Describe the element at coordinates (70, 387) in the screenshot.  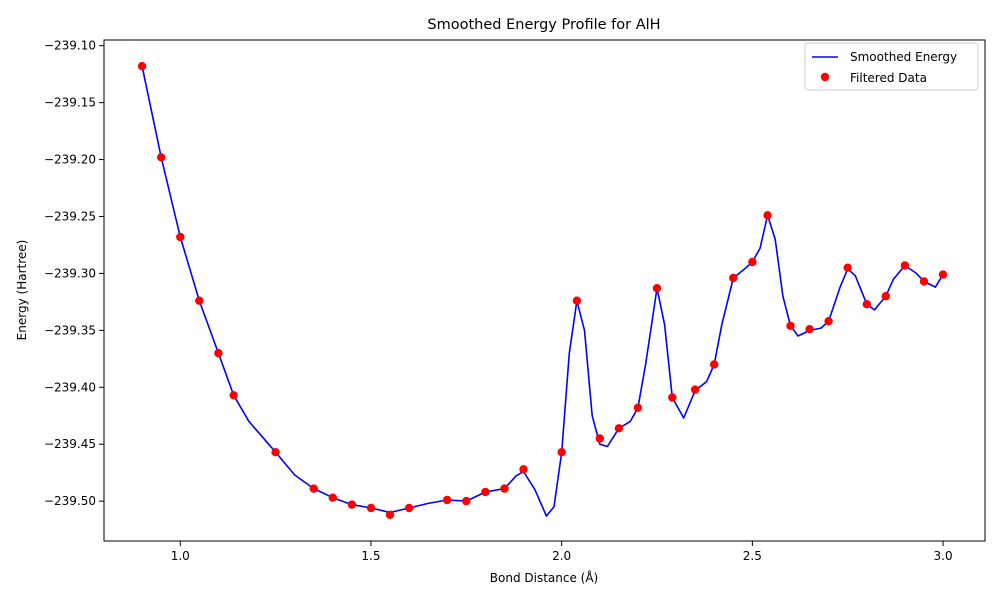
I see `y-tick-label: −239.40` at that location.